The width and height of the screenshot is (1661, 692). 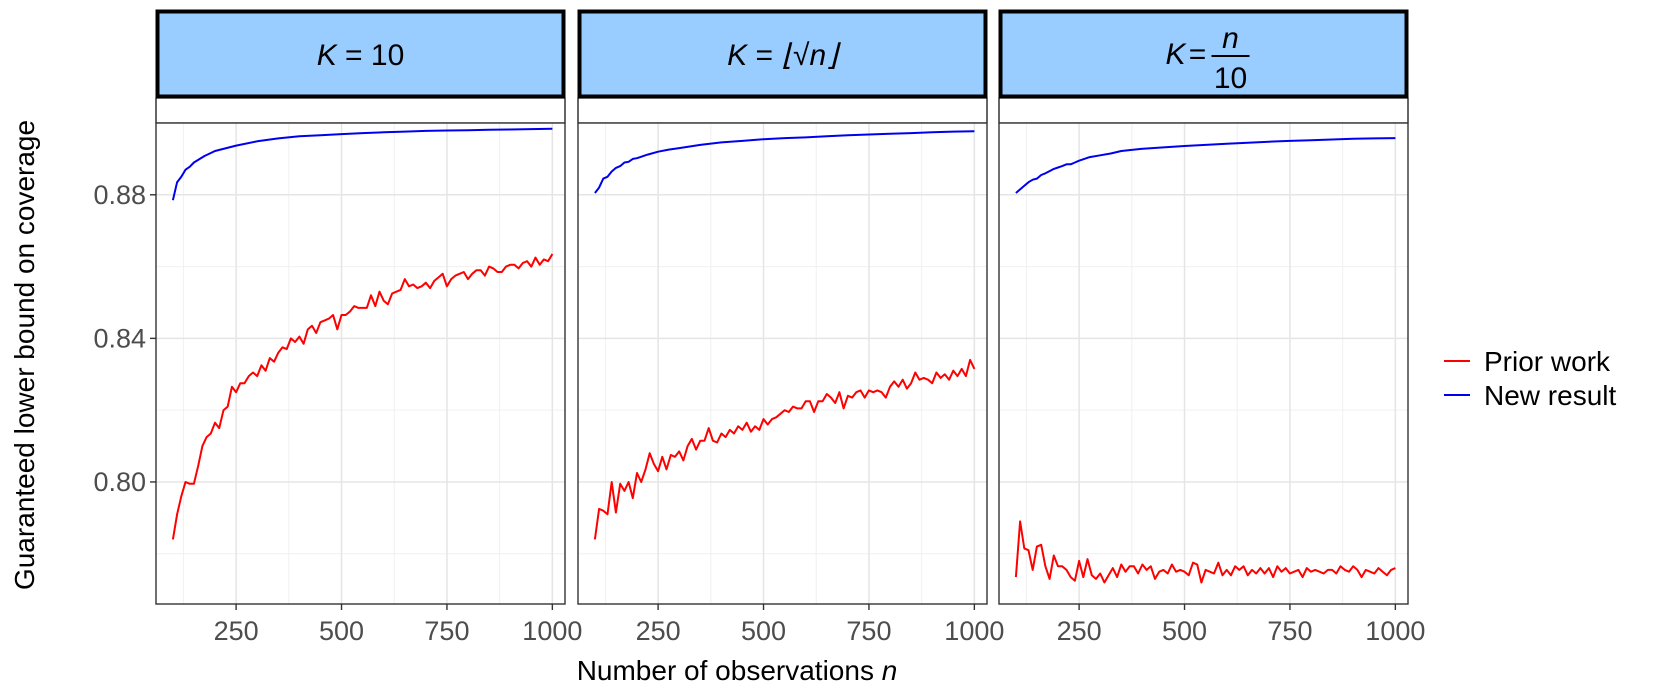 What do you see at coordinates (119, 195) in the screenshot?
I see `y-tick-label: 0.88` at bounding box center [119, 195].